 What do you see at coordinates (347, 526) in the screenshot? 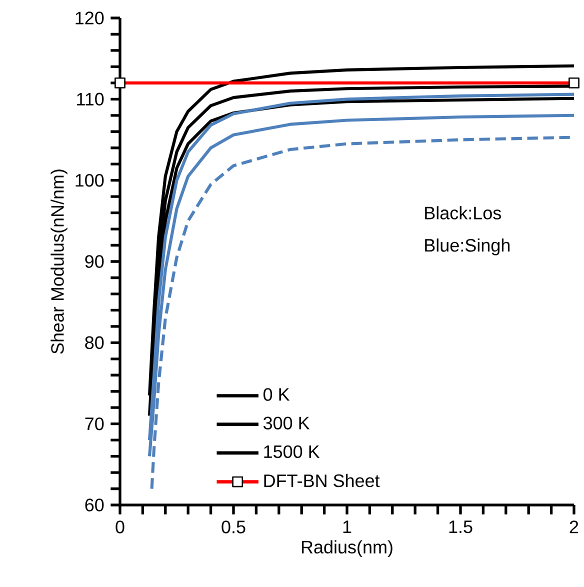
I see `x-tick-label: 1` at bounding box center [347, 526].